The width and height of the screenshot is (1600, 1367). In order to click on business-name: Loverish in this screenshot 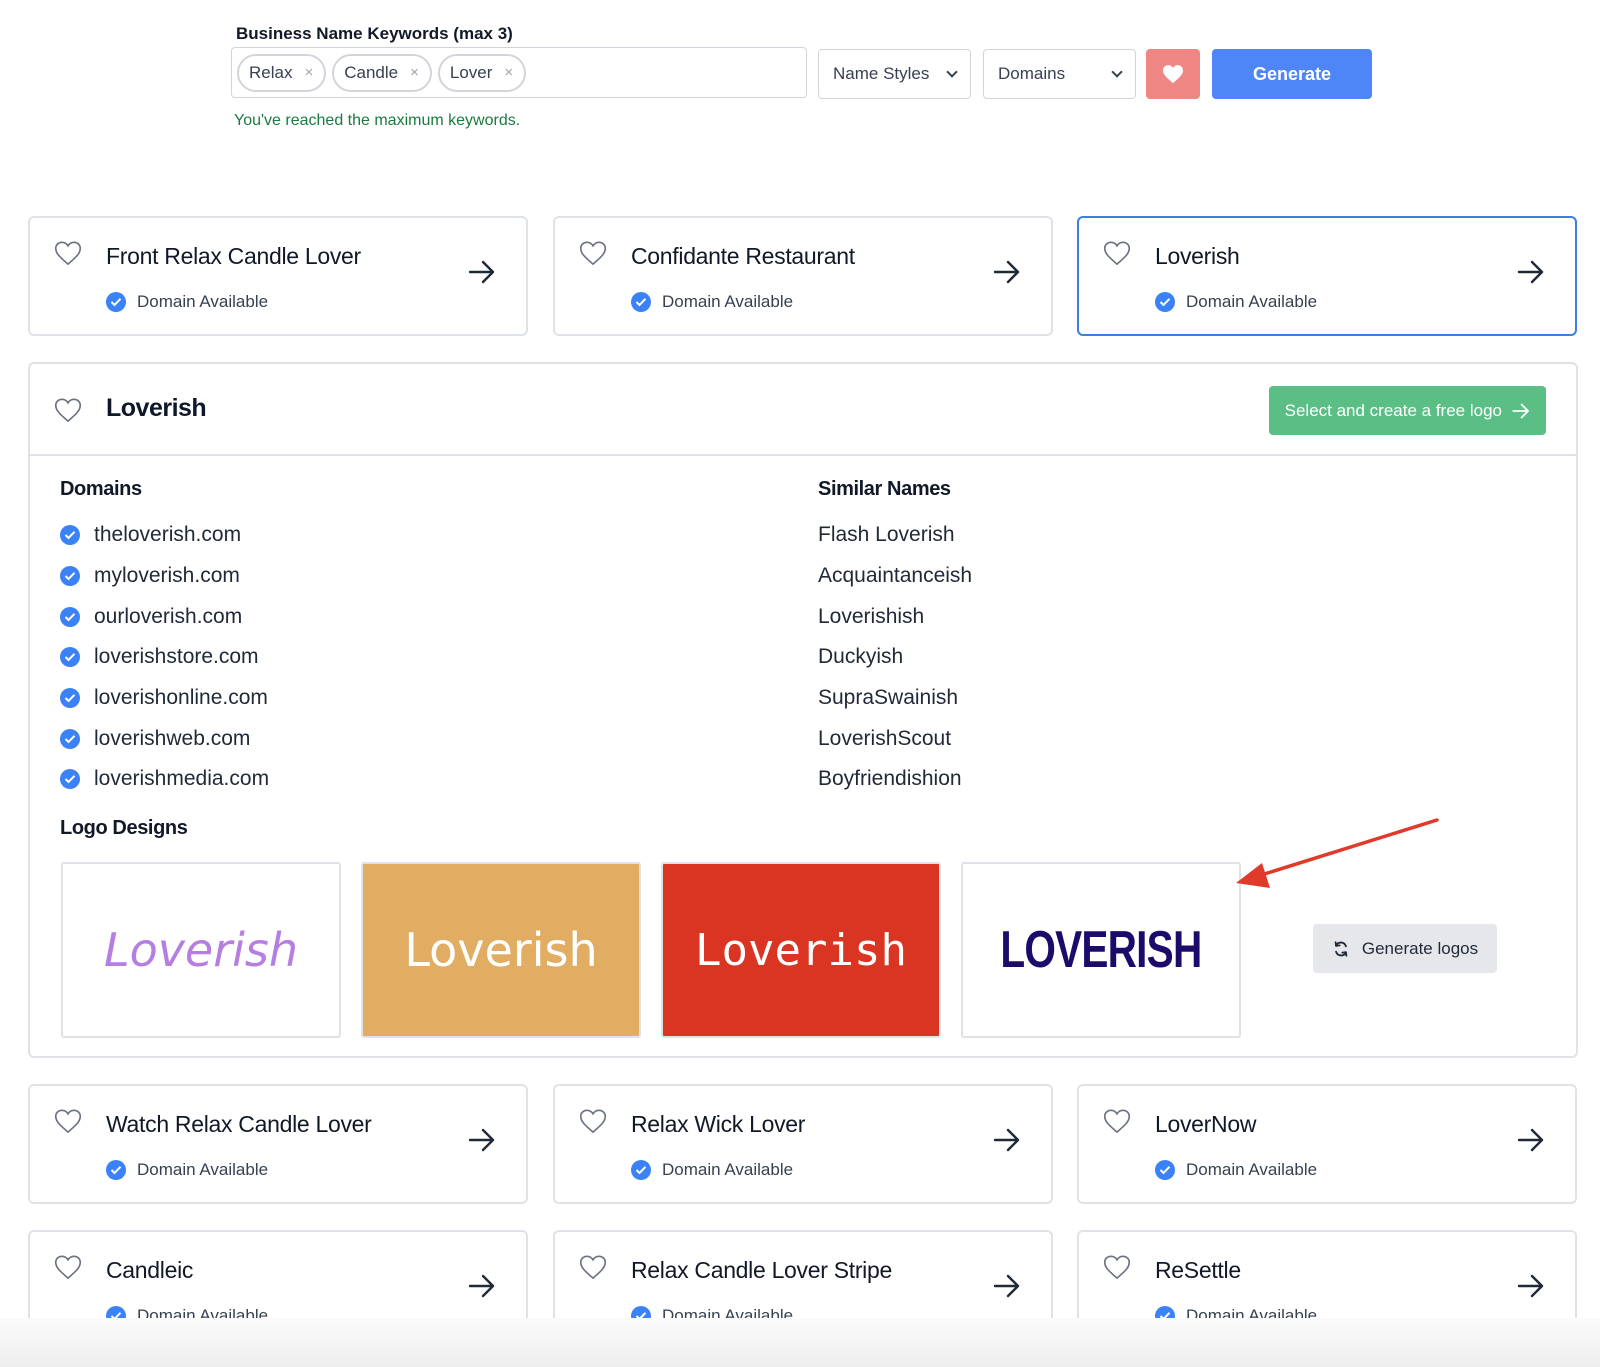, I will do `click(1197, 256)`.